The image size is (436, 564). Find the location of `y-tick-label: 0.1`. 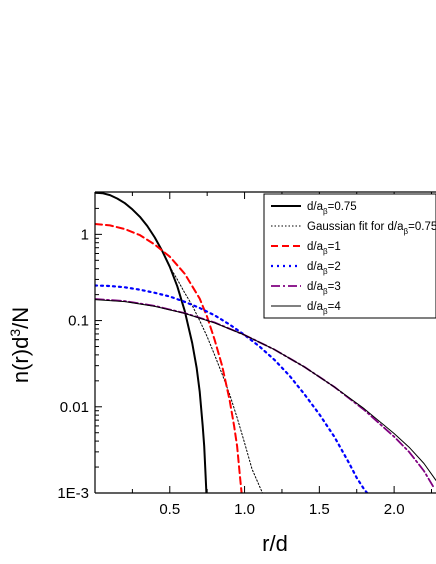

y-tick-label: 0.1 is located at coordinates (78, 321).